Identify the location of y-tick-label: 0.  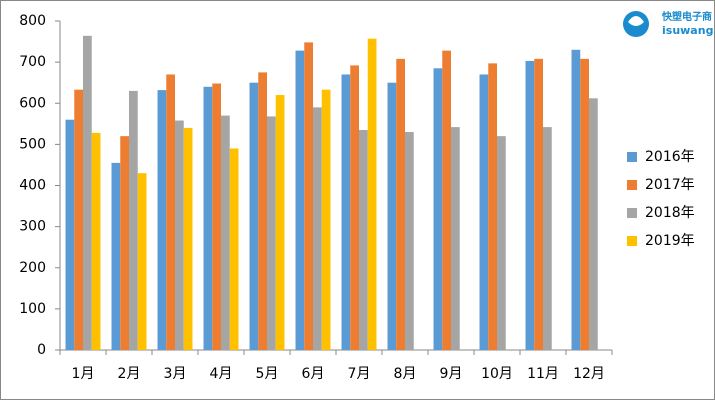
(41, 350).